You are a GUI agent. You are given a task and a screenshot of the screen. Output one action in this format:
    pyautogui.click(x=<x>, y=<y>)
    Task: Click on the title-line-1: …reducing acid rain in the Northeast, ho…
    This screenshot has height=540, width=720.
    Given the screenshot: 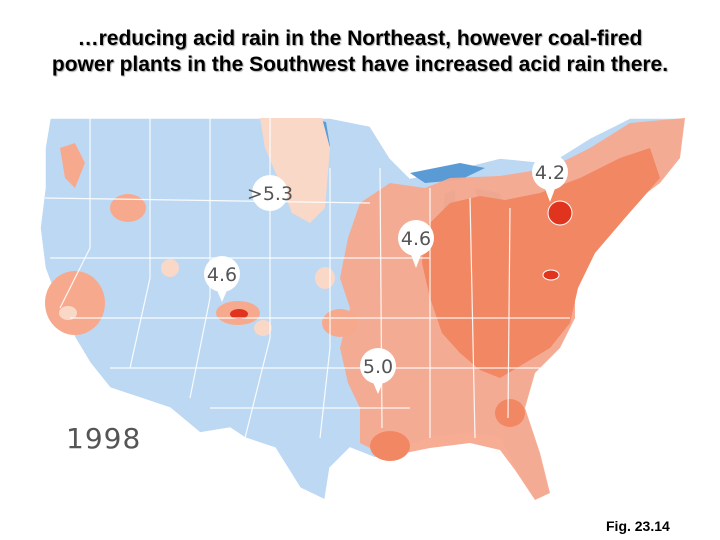 What is the action you would take?
    pyautogui.click(x=360, y=39)
    